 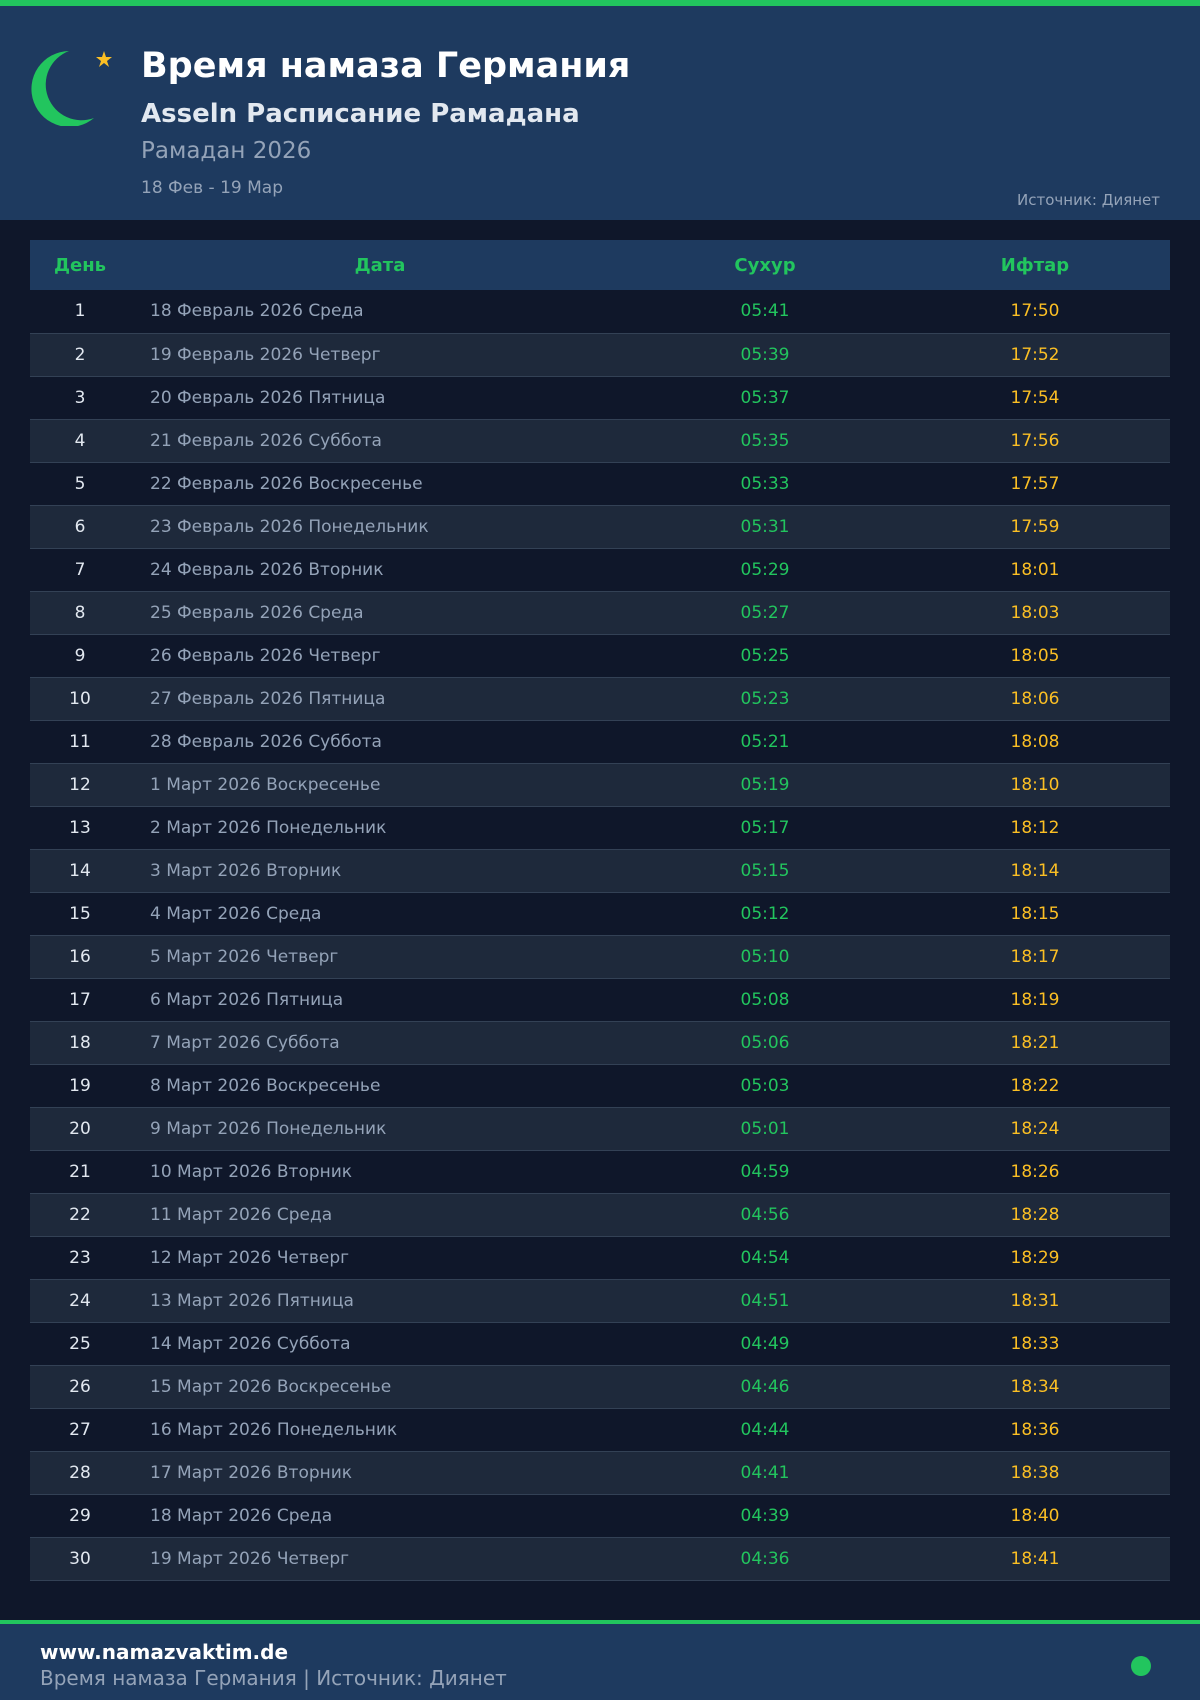 I want to click on table-row: 10 27 Февраль 2026 Пятница 05:23 18:06, so click(x=600, y=699).